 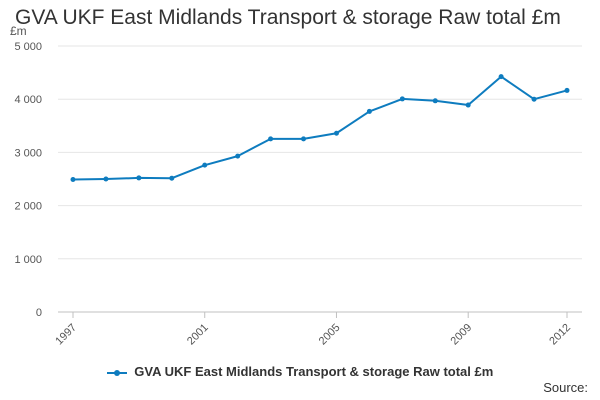 What do you see at coordinates (116, 373) in the screenshot?
I see `legend-swatch` at bounding box center [116, 373].